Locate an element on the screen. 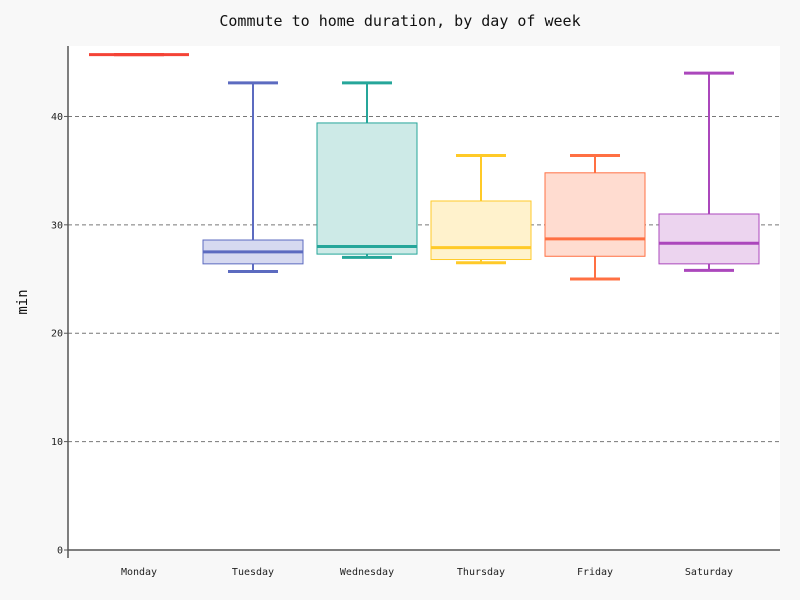 This screenshot has width=800, height=600. x-tick-label: Saturday is located at coordinates (709, 572).